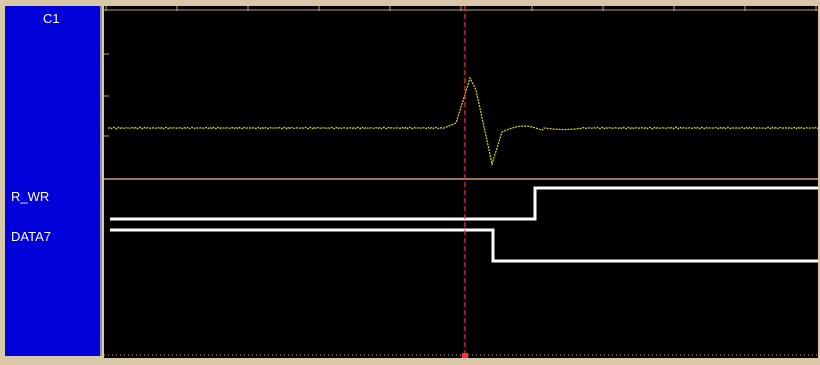 The height and width of the screenshot is (365, 820). Describe the element at coordinates (51, 18) in the screenshot. I see `channel-label-c1: C1` at that location.